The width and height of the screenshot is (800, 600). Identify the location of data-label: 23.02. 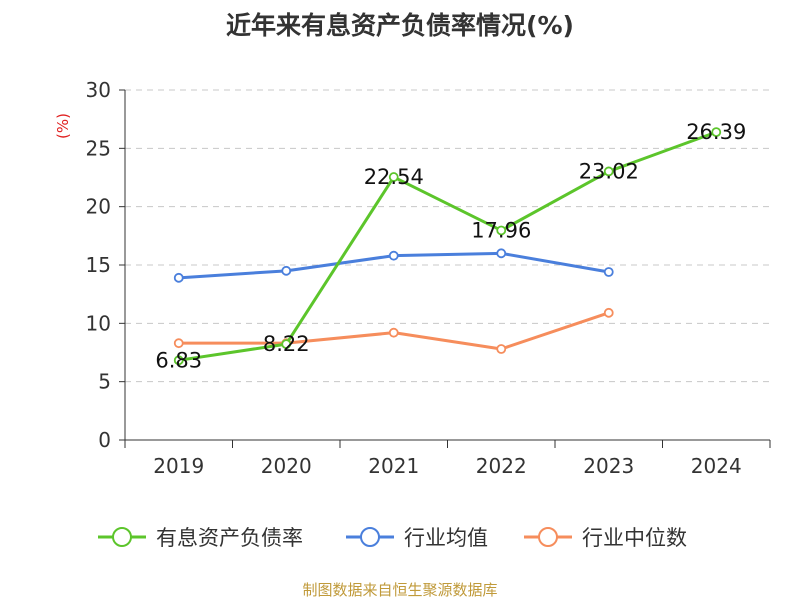
(609, 171).